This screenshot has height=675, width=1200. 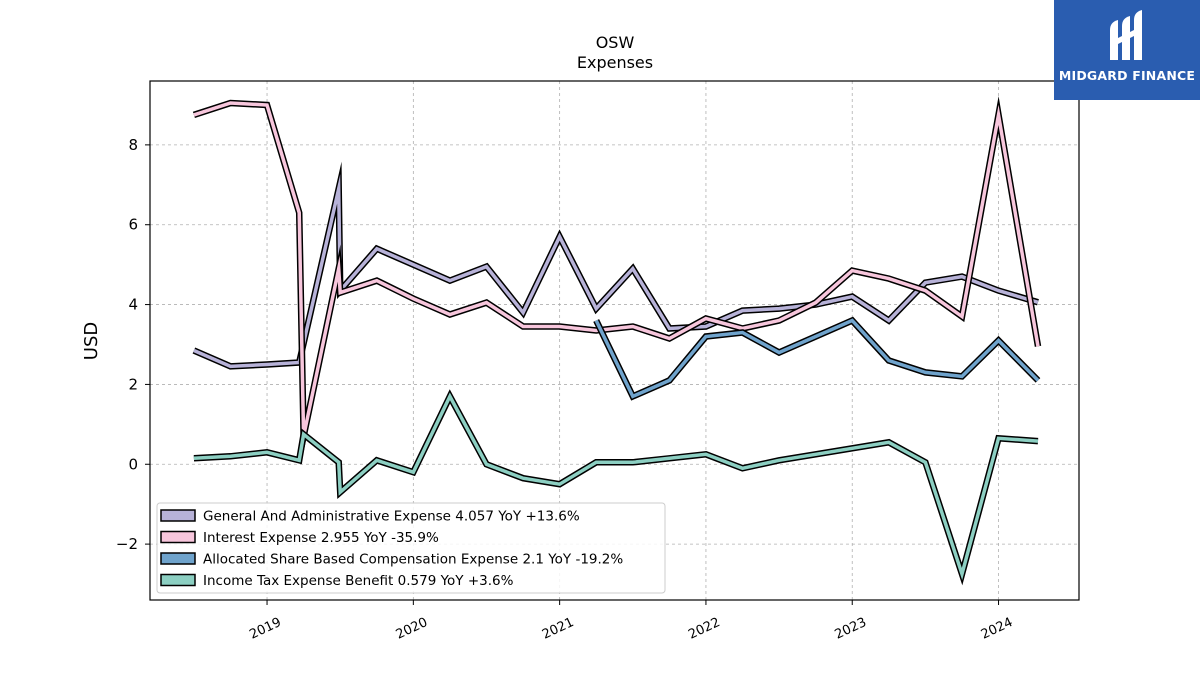 What do you see at coordinates (615, 62) in the screenshot?
I see `chart-subtitle: Expenses` at bounding box center [615, 62].